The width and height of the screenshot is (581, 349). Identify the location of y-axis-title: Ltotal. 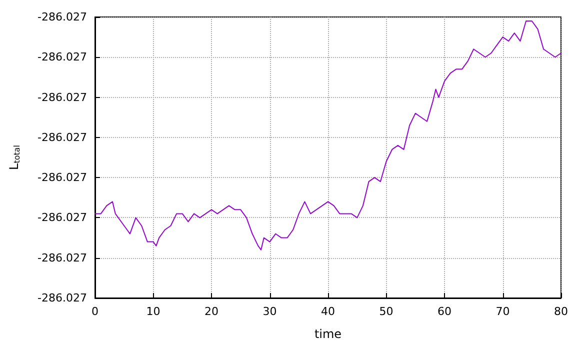
(14, 157).